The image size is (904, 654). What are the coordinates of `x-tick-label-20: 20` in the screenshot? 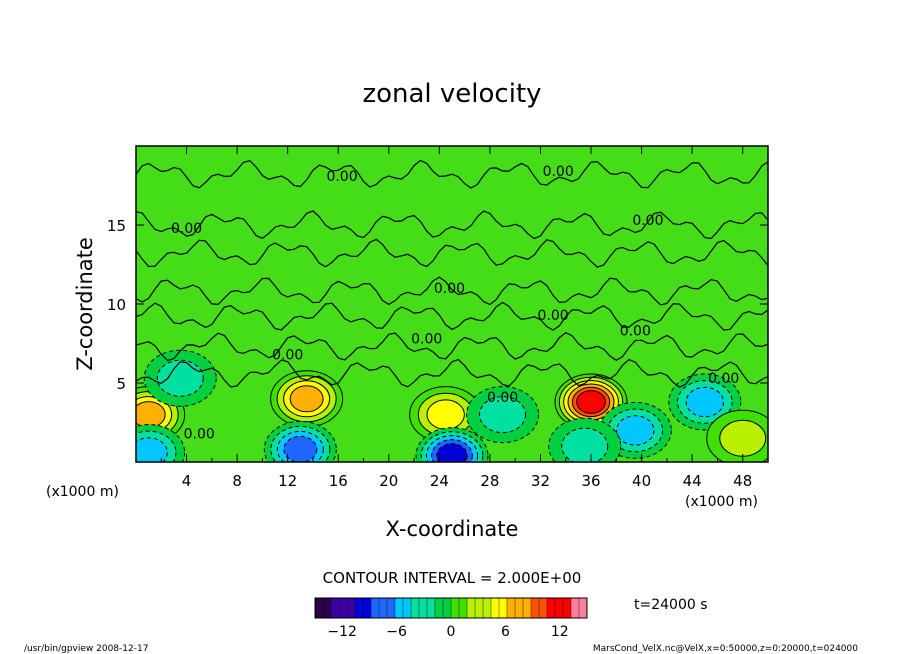 It's located at (388, 481).